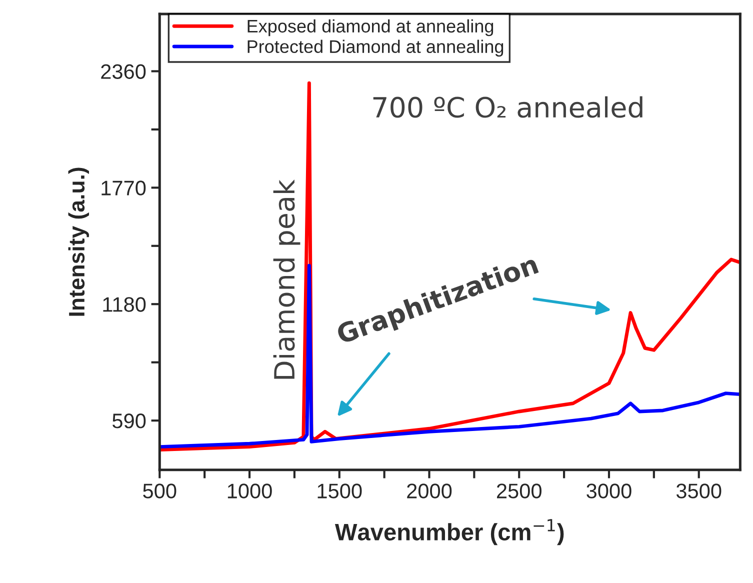  What do you see at coordinates (507, 107) in the screenshot?
I see `annotation: 700 ºC O₂ annealed` at bounding box center [507, 107].